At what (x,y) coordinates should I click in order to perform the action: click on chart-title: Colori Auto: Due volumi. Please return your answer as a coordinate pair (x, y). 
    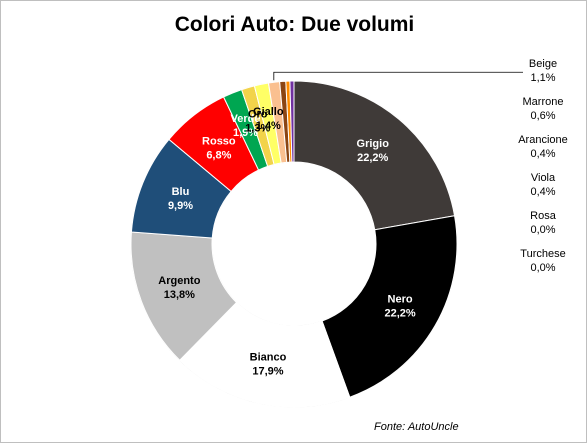
    Looking at the image, I should click on (294, 24).